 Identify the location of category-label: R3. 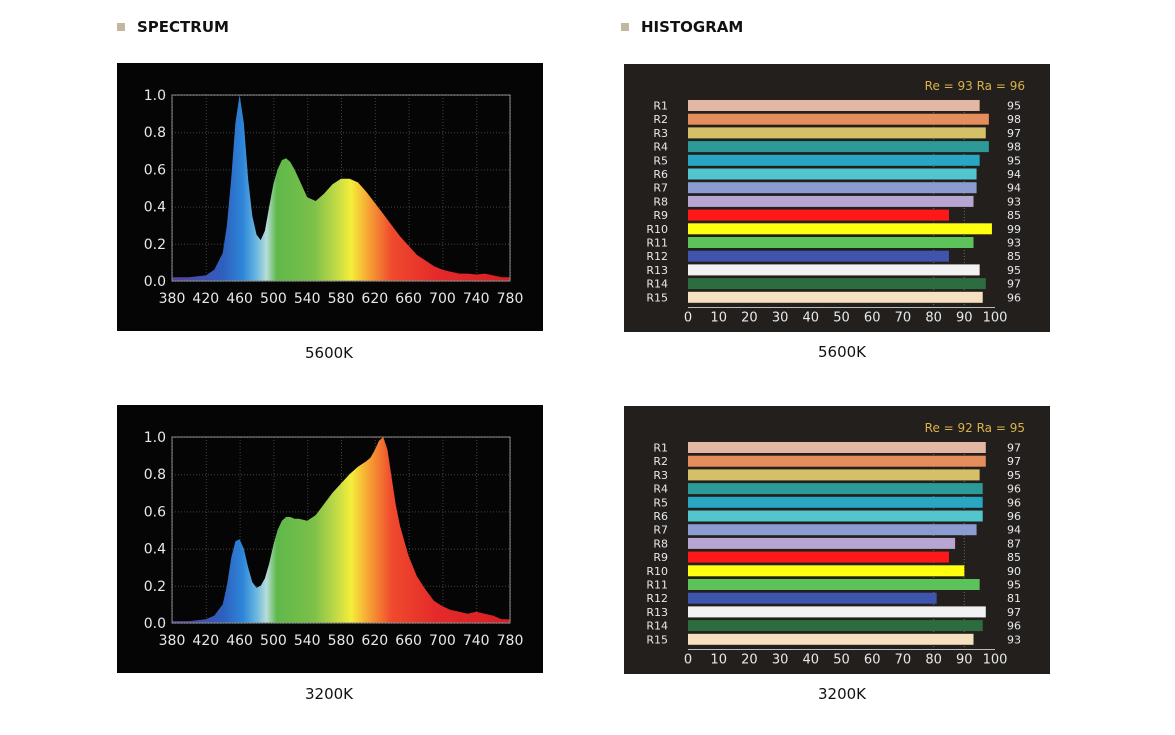
(660, 133).